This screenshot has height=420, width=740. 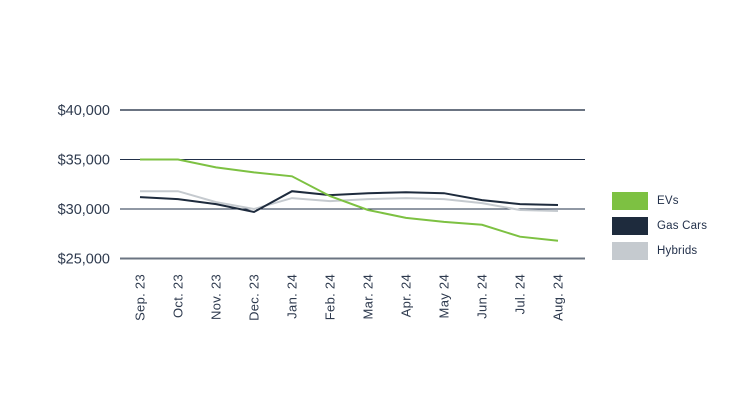 What do you see at coordinates (292, 296) in the screenshot?
I see `x-axis-tick-label: Jan. 24` at bounding box center [292, 296].